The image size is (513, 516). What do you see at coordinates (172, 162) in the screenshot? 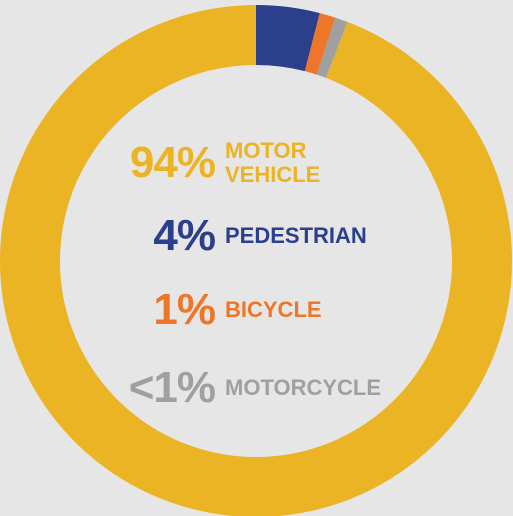
I see `value-label: 94%` at bounding box center [172, 162].